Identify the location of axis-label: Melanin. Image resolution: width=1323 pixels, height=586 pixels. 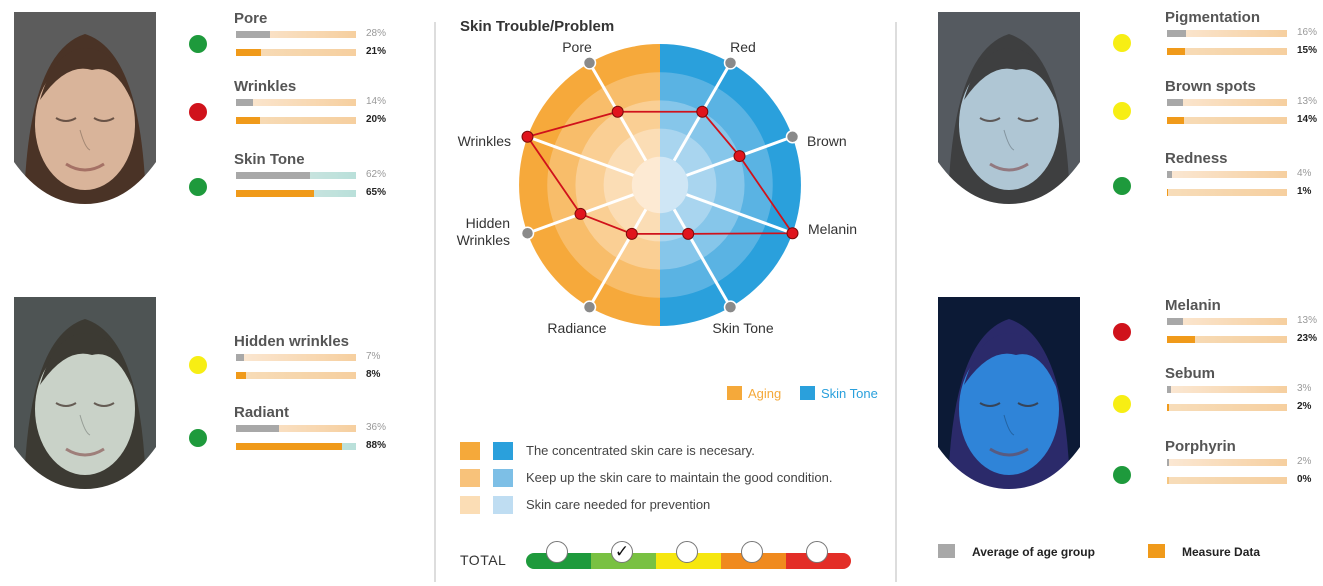
(832, 229).